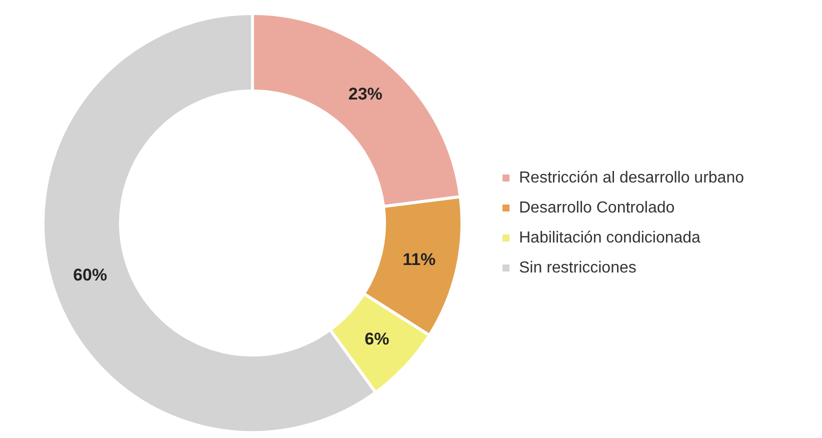 This screenshot has width=822, height=438. What do you see at coordinates (577, 267) in the screenshot?
I see `legend-label: Sin restricciones` at bounding box center [577, 267].